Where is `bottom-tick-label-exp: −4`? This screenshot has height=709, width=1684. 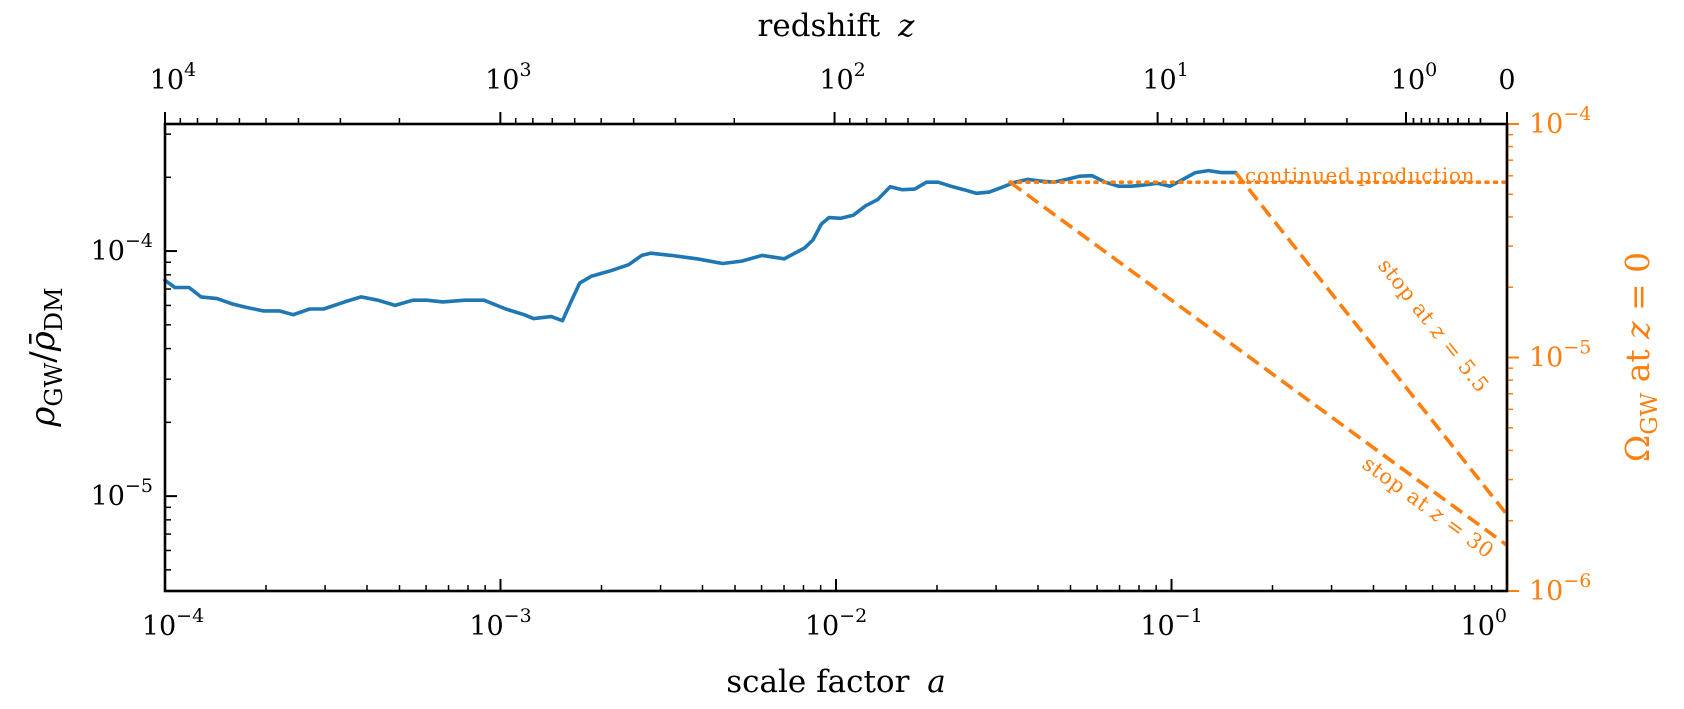
bottom-tick-label-exp: −4 is located at coordinates (190, 616).